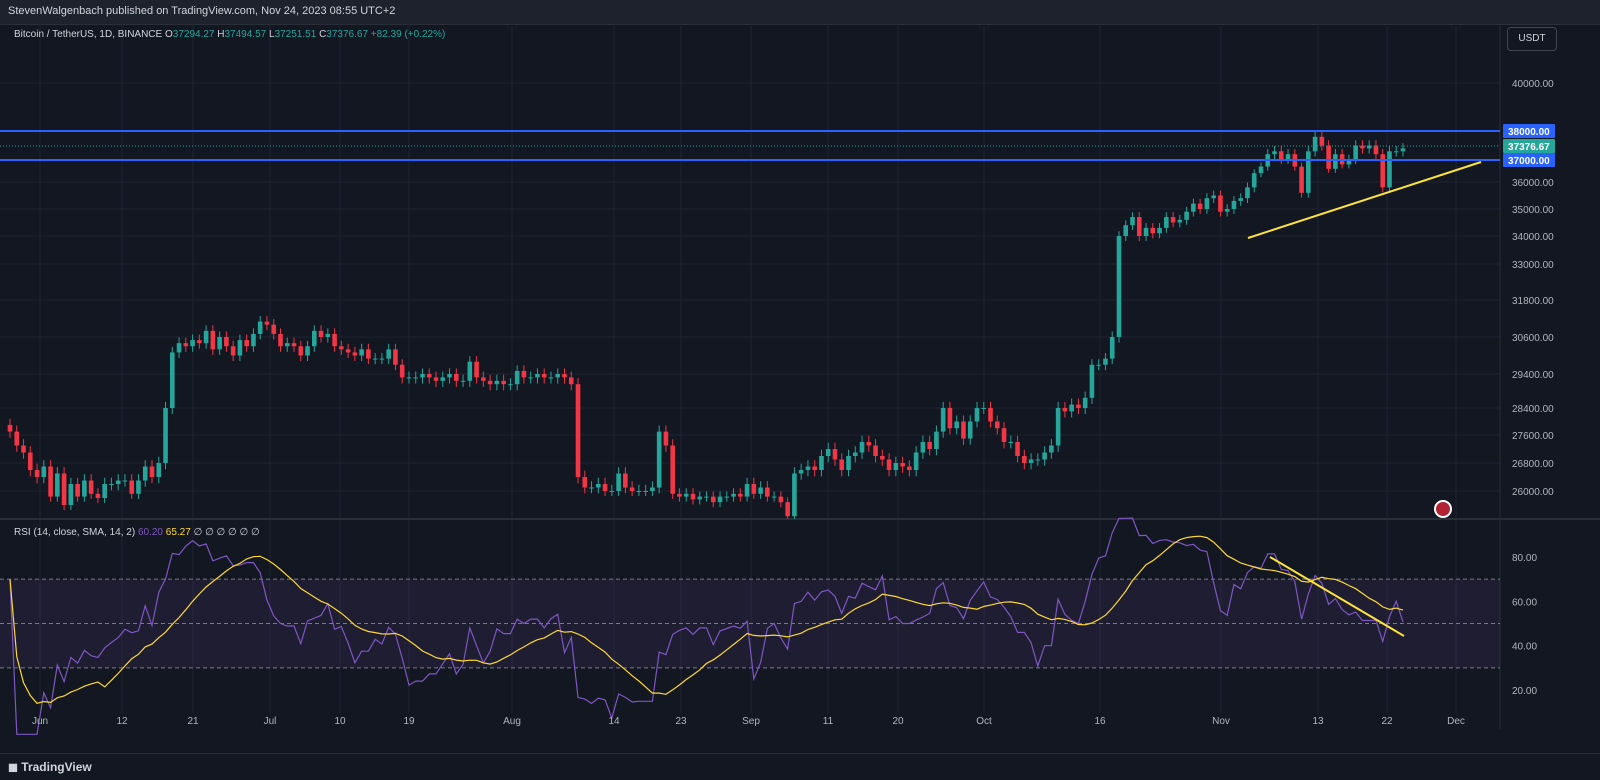 This screenshot has width=1600, height=780. Describe the element at coordinates (1364, 200) in the screenshot. I see `ascending-trendline` at that location.